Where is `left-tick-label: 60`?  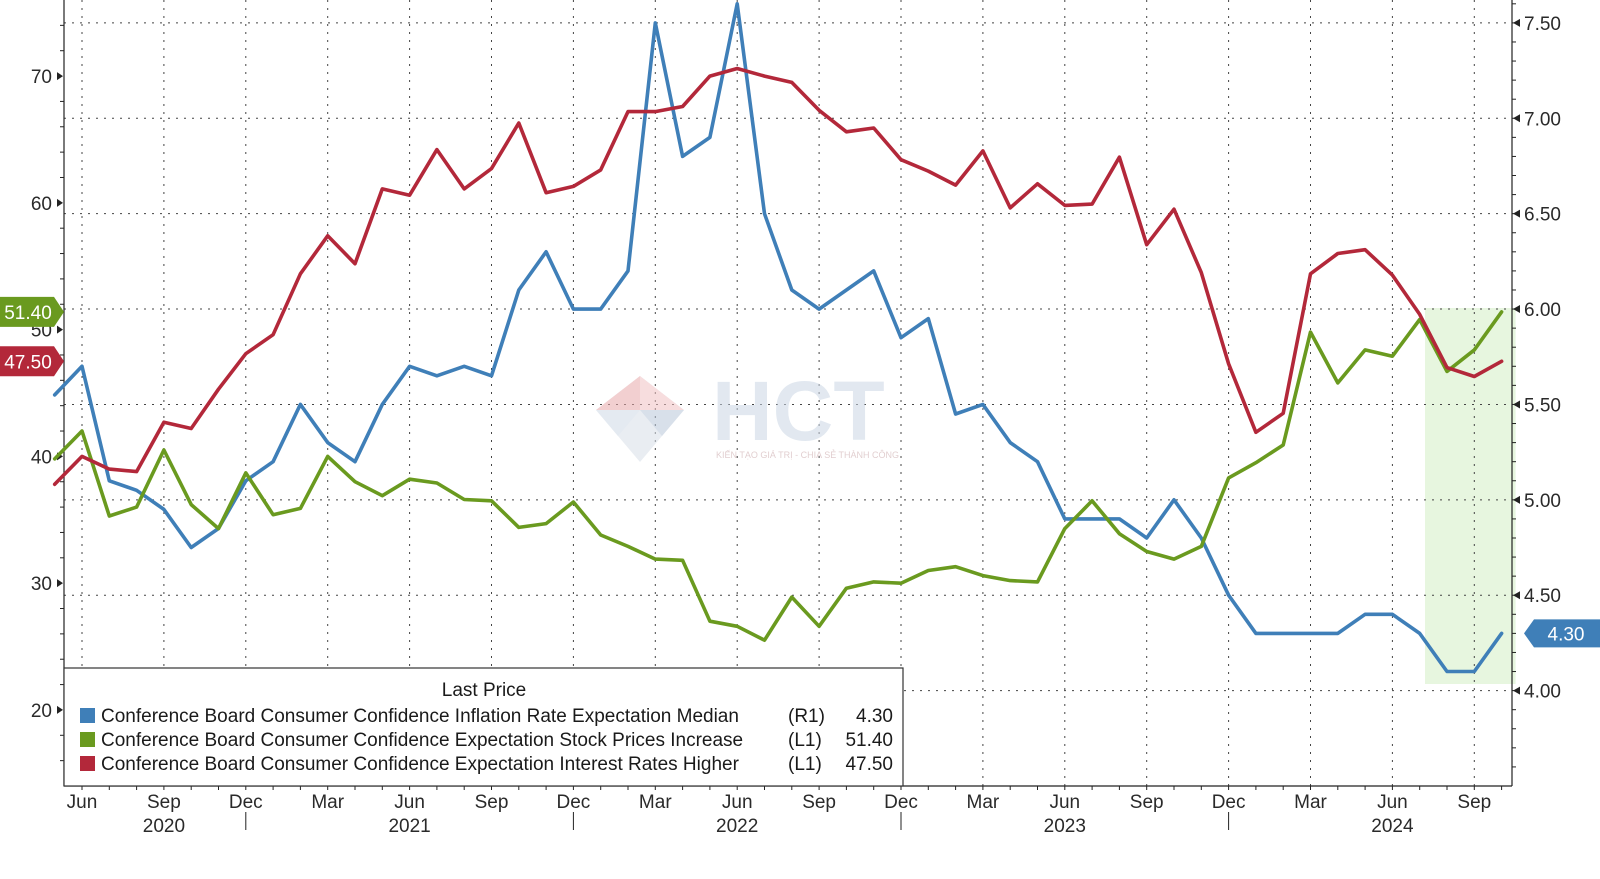 left-tick-label: 60 is located at coordinates (41, 204).